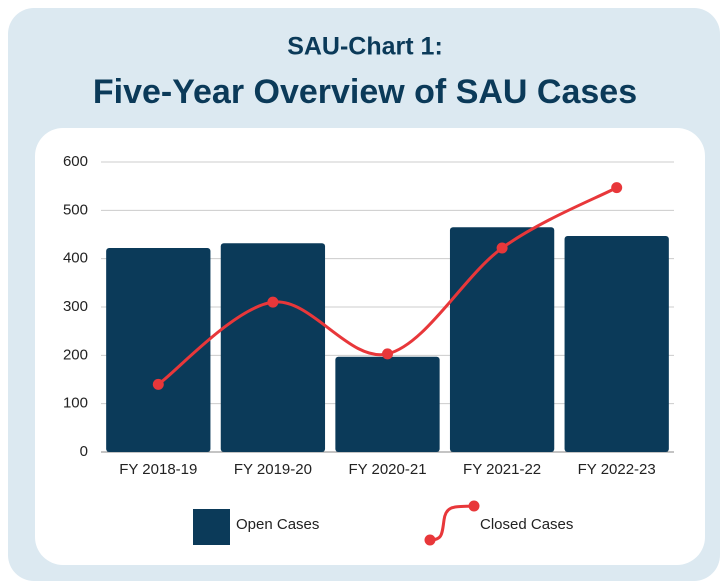 The height and width of the screenshot is (581, 720). Describe the element at coordinates (387, 469) in the screenshot. I see `x-tick-label: FY 2020-21` at that location.